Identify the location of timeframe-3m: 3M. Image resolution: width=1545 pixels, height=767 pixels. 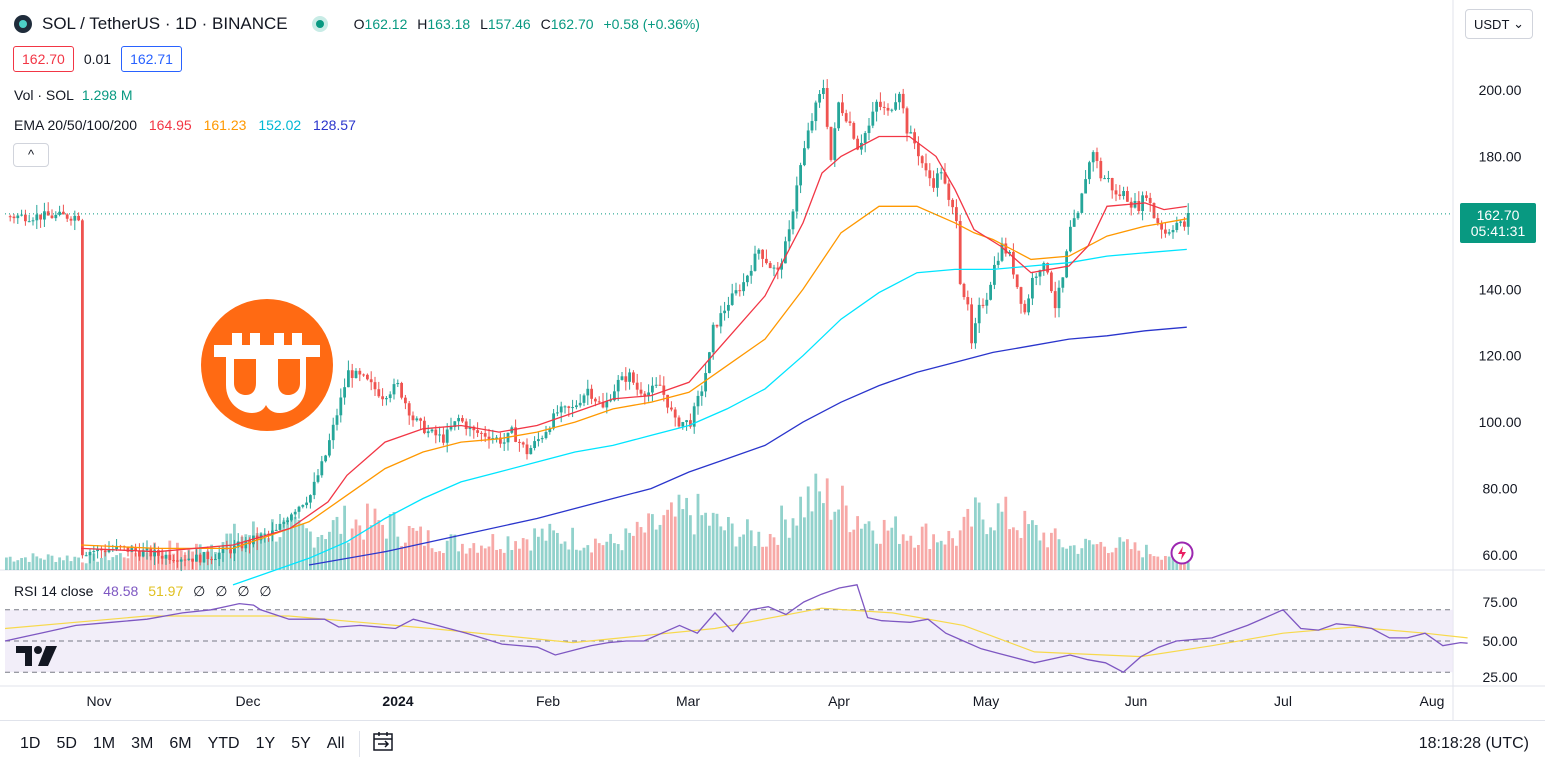
(142, 743).